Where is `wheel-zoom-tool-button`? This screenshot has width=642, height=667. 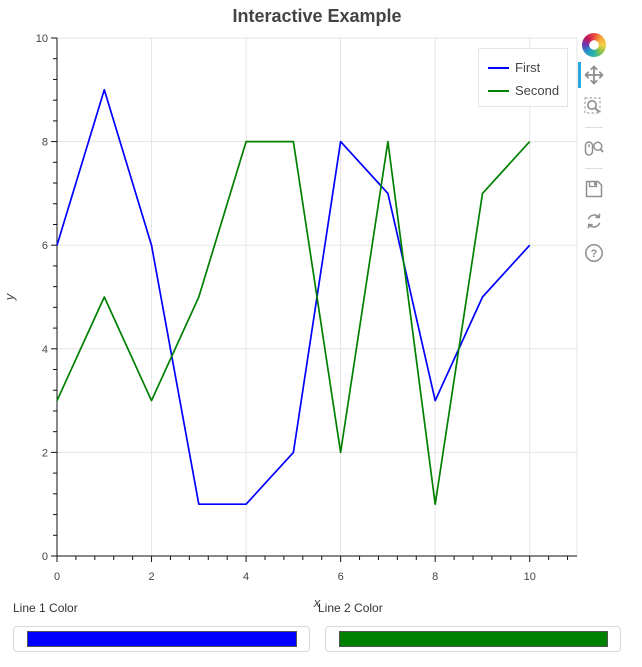
wheel-zoom-tool-button is located at coordinates (594, 148).